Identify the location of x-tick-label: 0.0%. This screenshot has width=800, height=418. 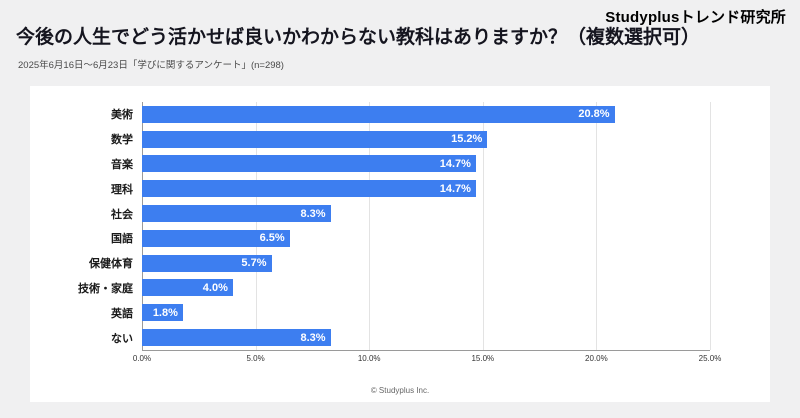
(142, 358).